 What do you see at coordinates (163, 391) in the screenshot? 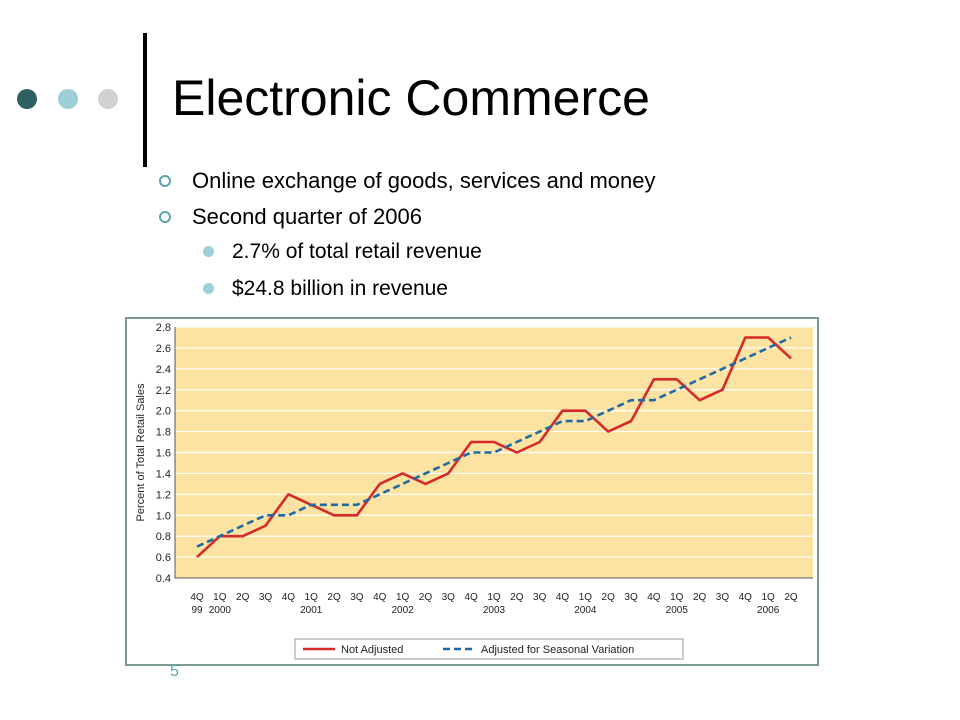
I see `y-tick-label: 2.2` at bounding box center [163, 391].